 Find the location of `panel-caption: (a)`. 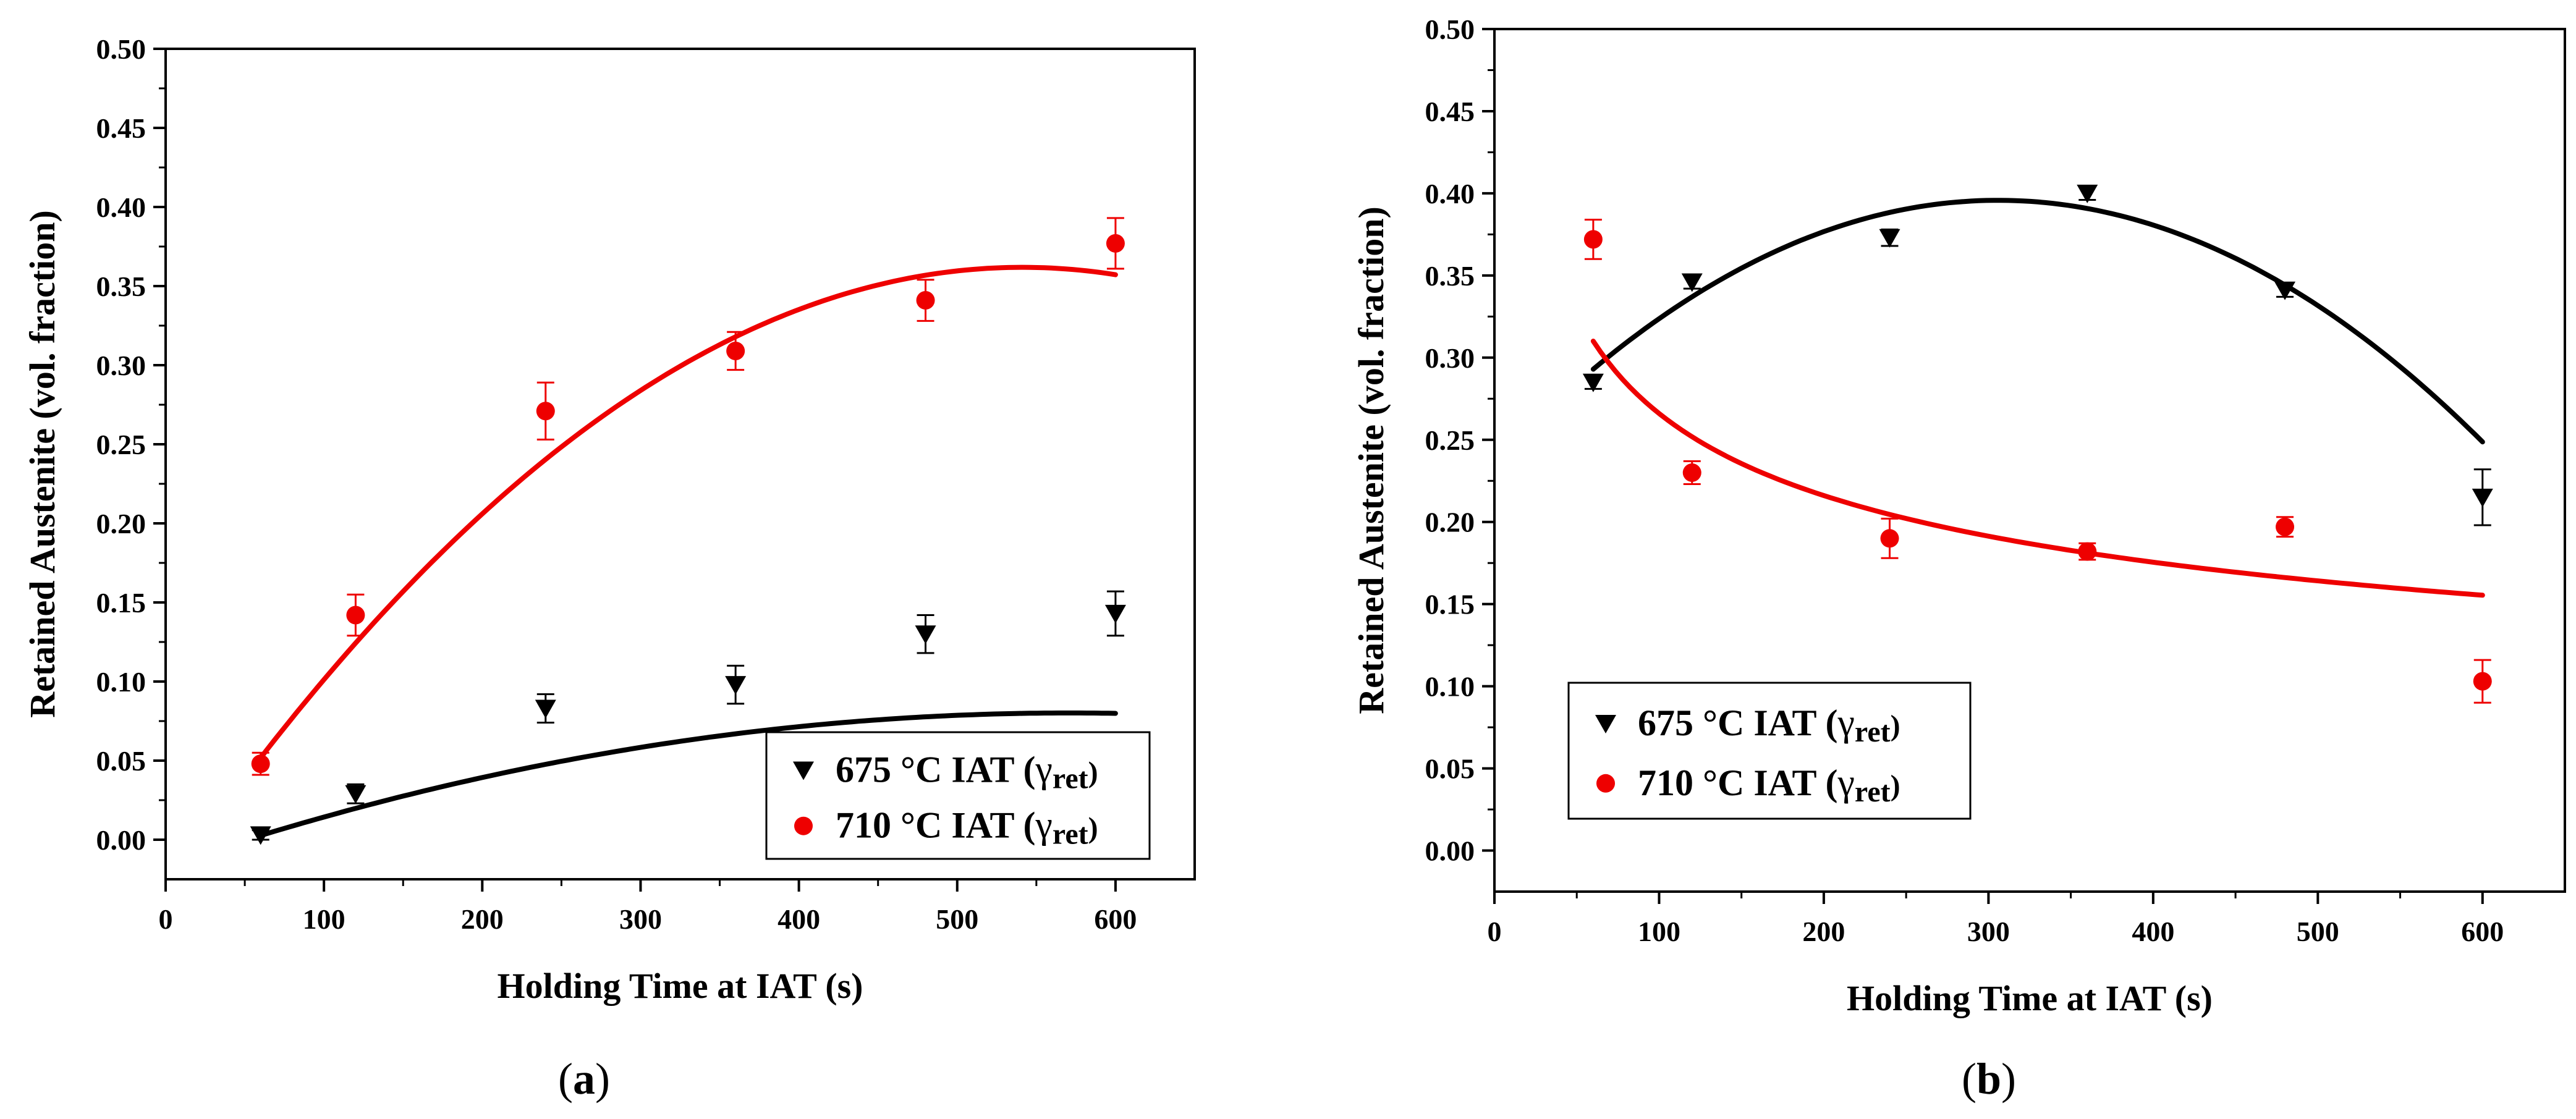

panel-caption: (a) is located at coordinates (584, 1079).